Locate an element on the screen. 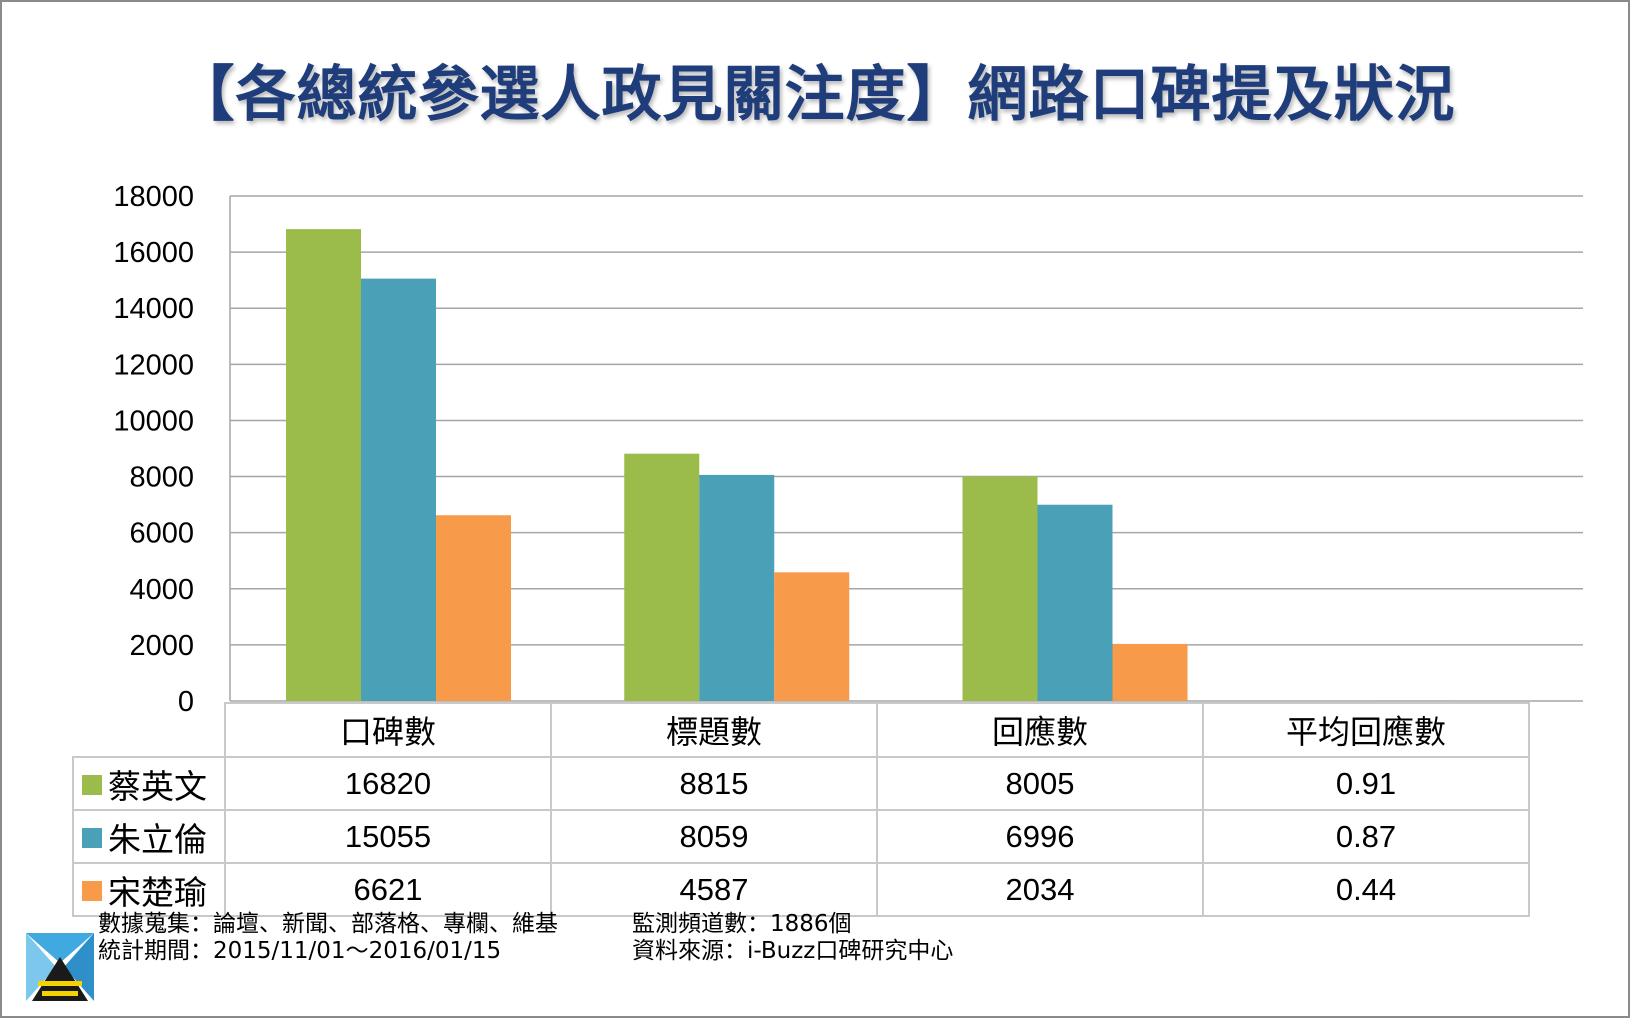 The image size is (1630, 1018). footer-channel-count: 監測頻道數：1886個 is located at coordinates (742, 924).